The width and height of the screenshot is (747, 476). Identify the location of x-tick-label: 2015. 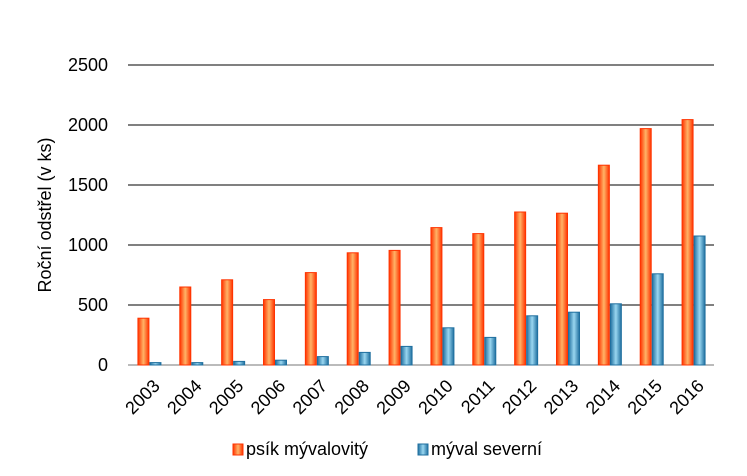
(645, 397).